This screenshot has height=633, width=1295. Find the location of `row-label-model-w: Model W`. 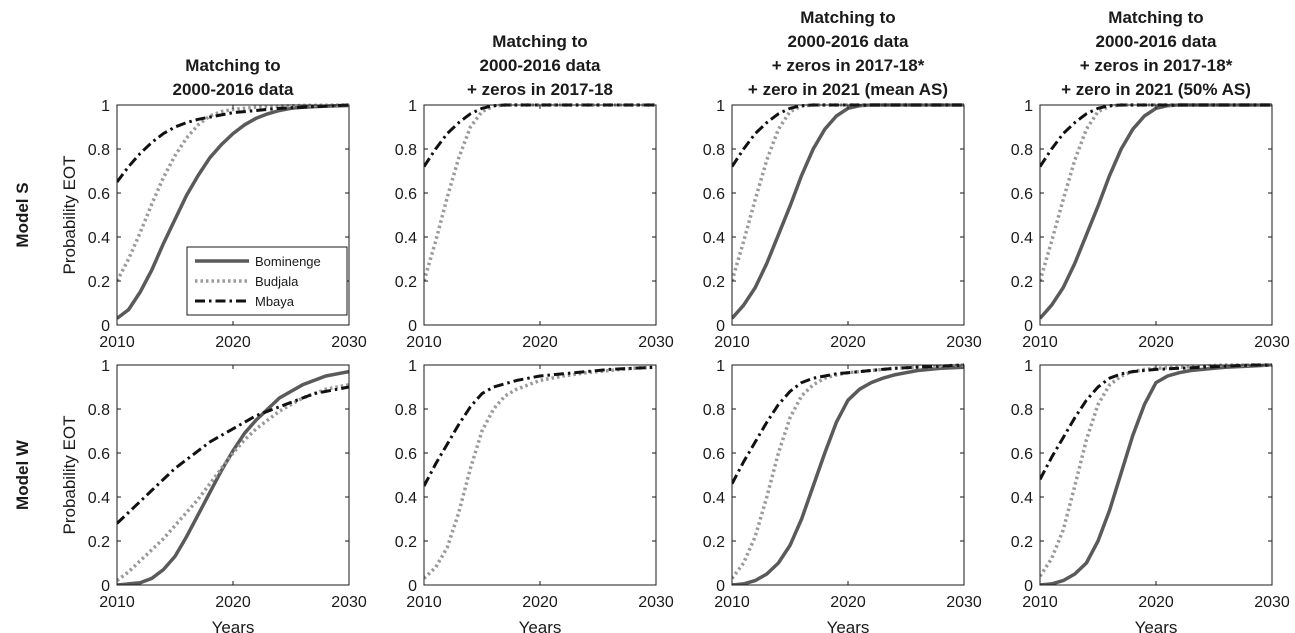

row-label-model-w: Model W is located at coordinates (22, 474).